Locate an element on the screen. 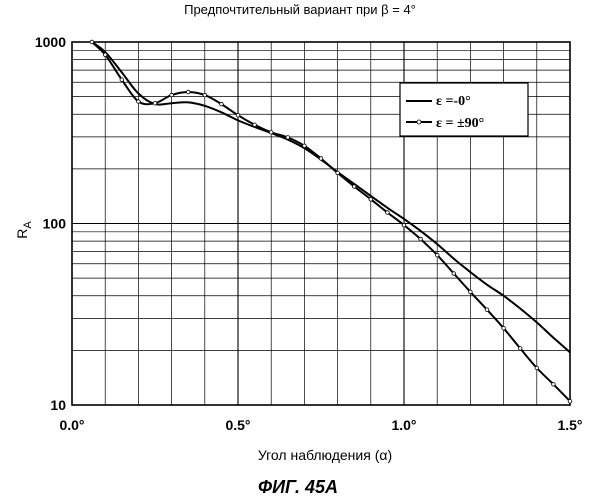  figure-caption: ФИГ. 45А is located at coordinates (298, 487).